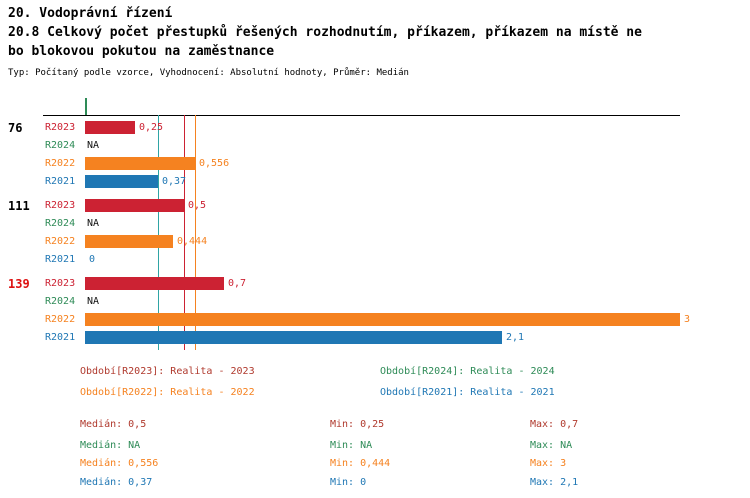  I want to click on bar-value-label: 0,37, so click(174, 181).